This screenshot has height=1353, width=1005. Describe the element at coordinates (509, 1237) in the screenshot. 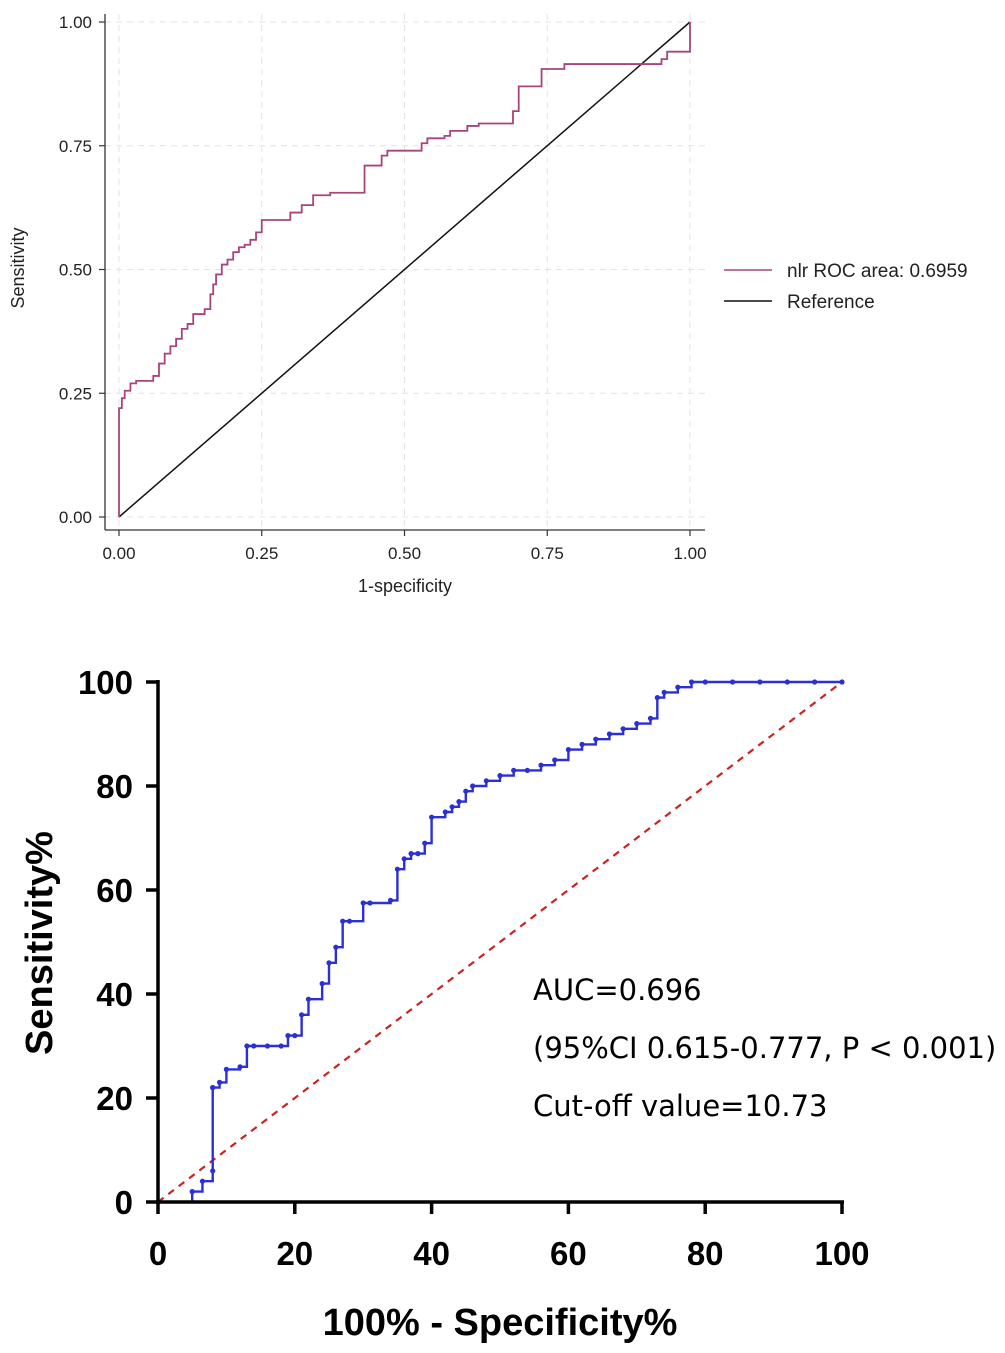

I see `chart2-x-ticks: 0 20 40 60 80 100` at that location.